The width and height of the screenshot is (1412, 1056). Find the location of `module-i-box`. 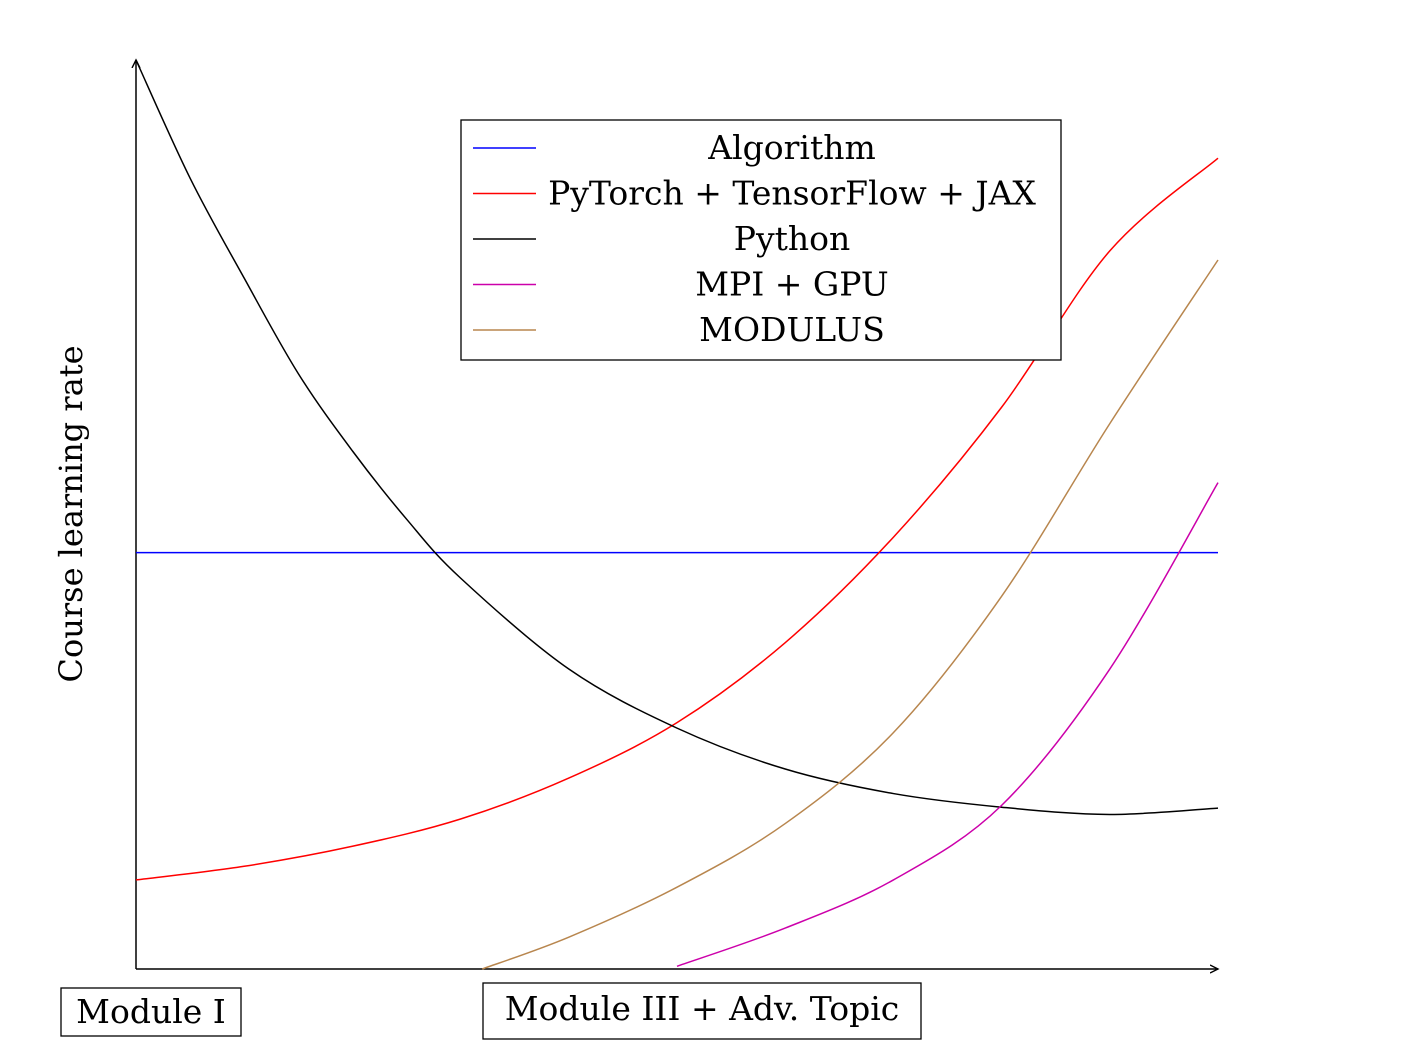

module-i-box is located at coordinates (151, 1012).